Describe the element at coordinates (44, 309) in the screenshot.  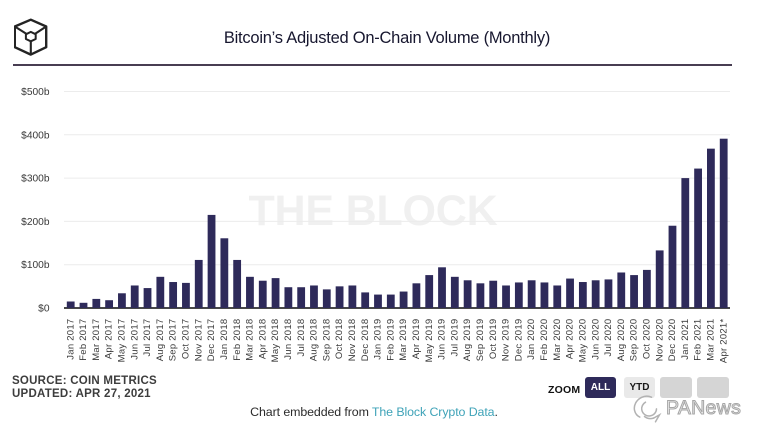
I see `svg-text: $0` at that location.